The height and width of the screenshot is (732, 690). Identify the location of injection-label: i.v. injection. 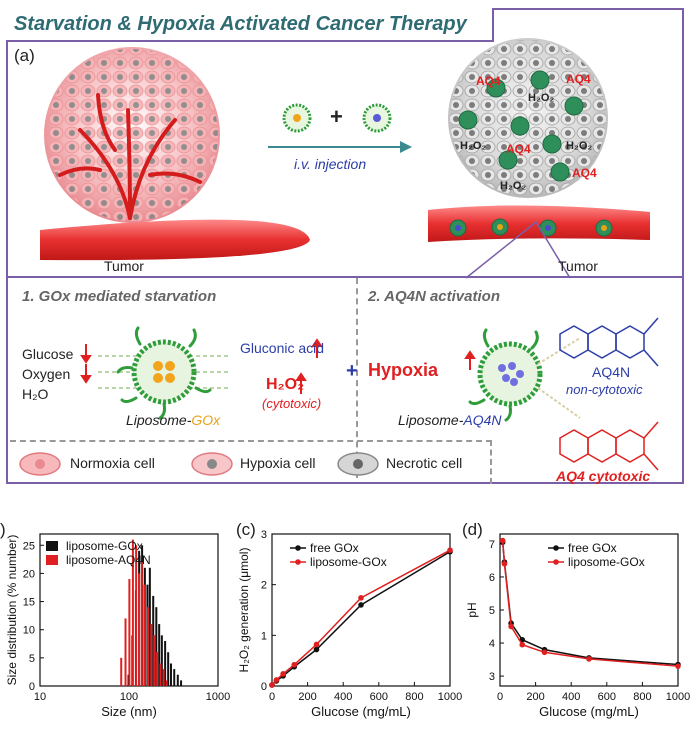
(330, 164).